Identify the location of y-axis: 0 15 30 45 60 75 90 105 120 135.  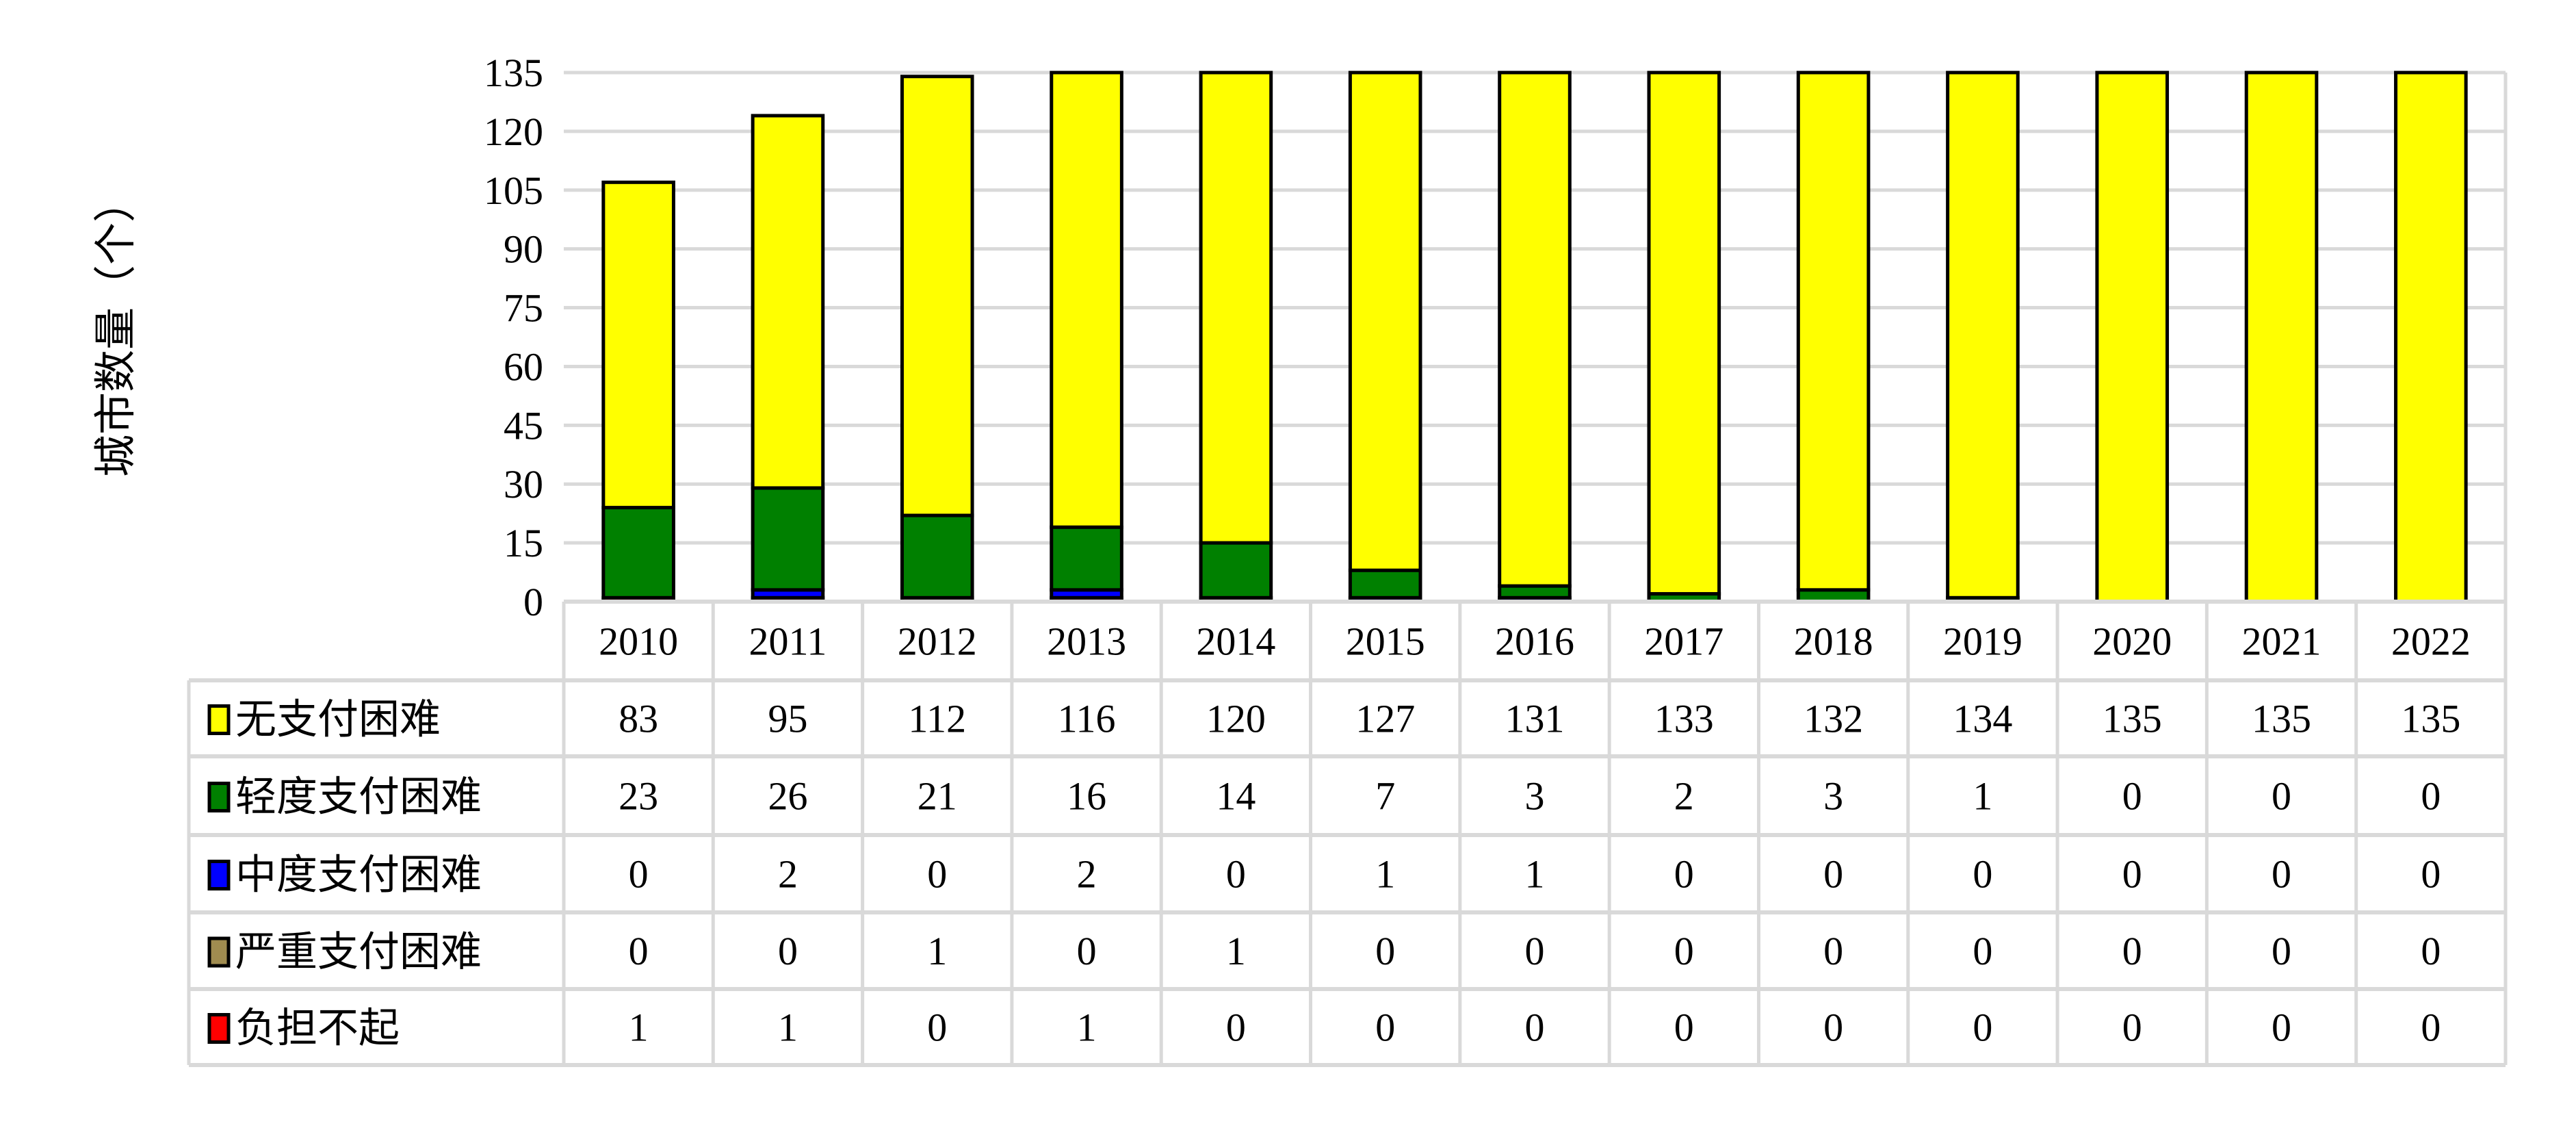
(513, 337).